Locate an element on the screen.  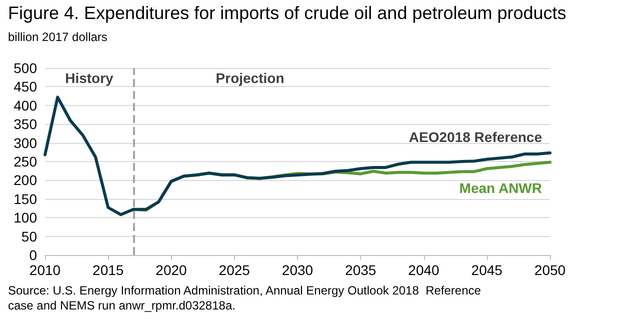
y-tick-label: 100 is located at coordinates (26, 218).